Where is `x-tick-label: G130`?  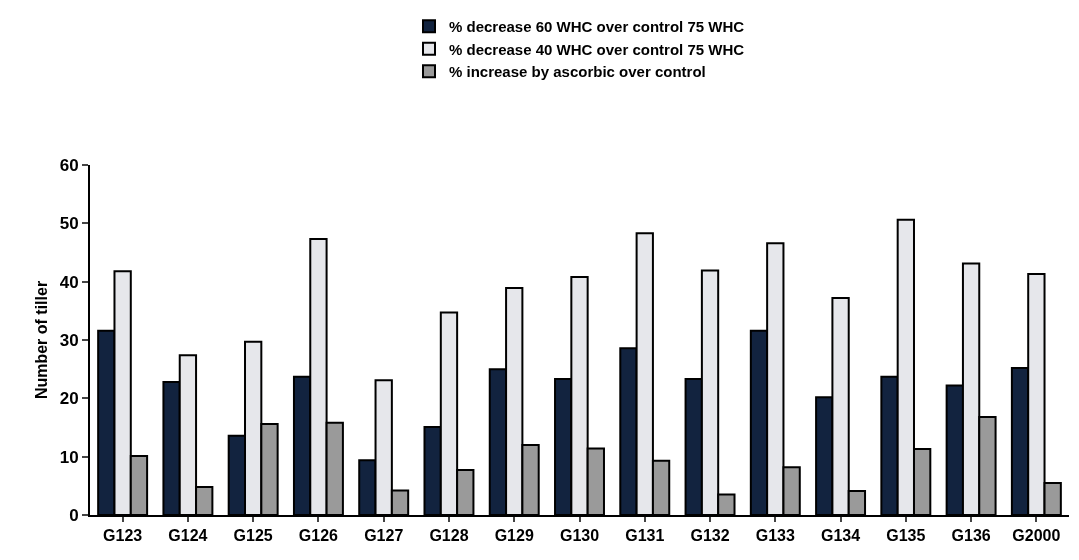
x-tick-label: G130 is located at coordinates (579, 536).